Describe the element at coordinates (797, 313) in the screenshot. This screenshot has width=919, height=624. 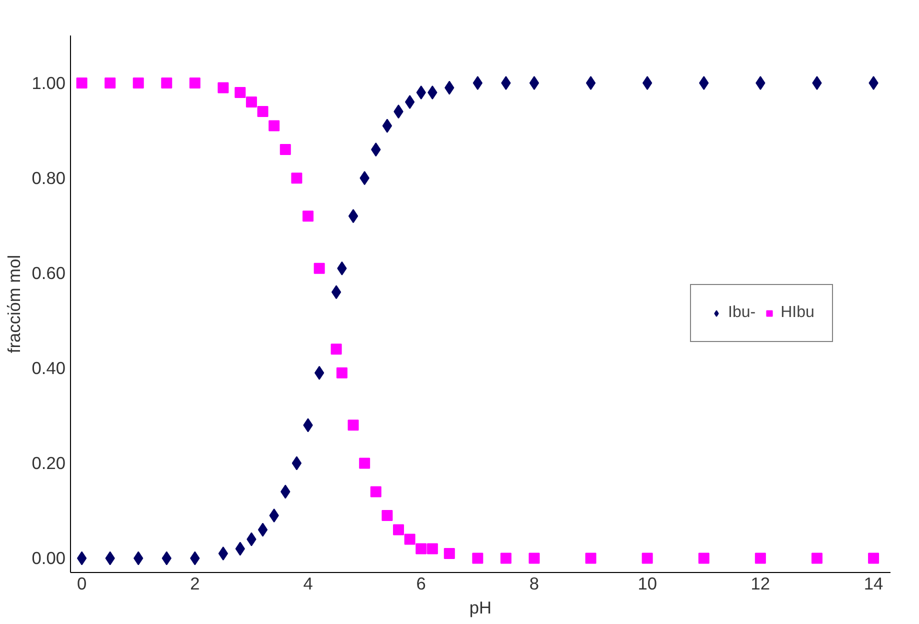
I see `legend-label: HIbu` at that location.